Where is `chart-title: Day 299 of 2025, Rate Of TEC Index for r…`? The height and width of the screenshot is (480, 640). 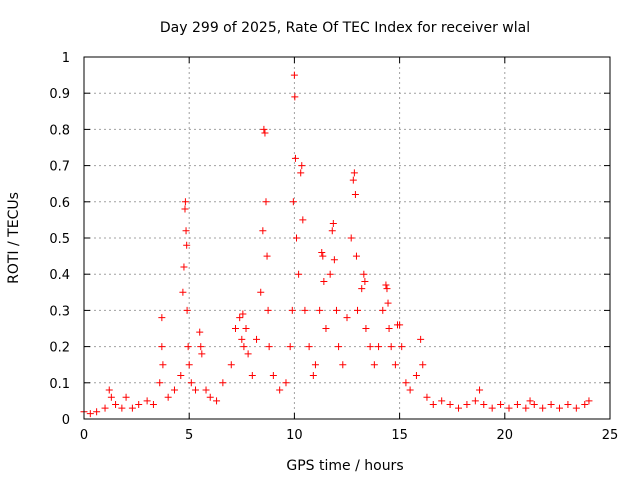 chart-title: Day 299 of 2025, Rate Of TEC Index for r… is located at coordinates (345, 28).